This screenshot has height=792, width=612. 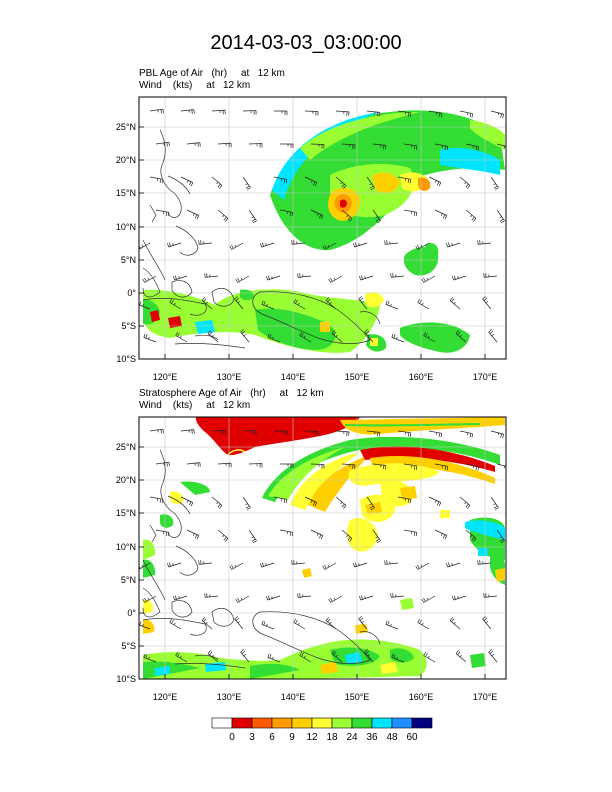 I want to click on colorbar-label: 9, so click(x=292, y=737).